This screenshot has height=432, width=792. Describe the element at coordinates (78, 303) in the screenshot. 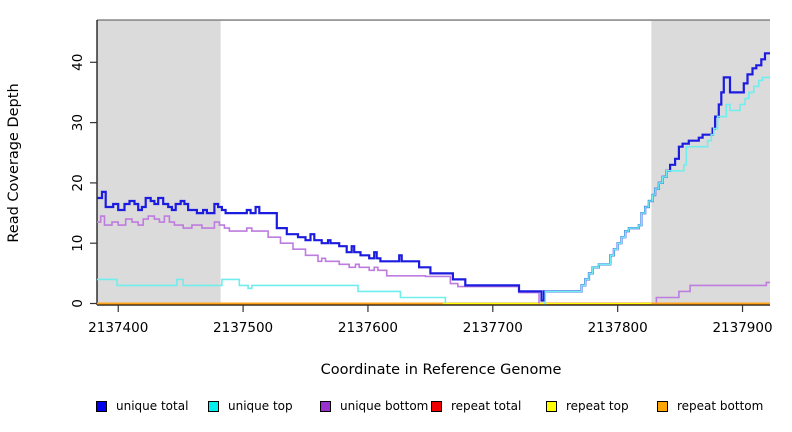

I see `y-tick-label: 0` at that location.